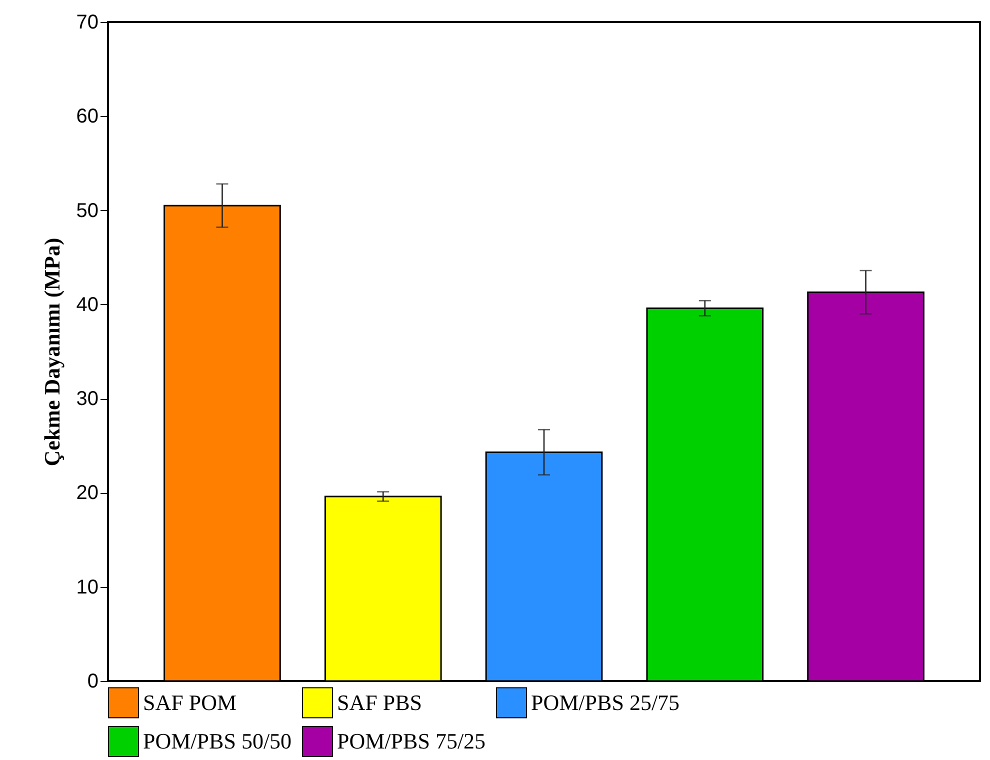  What do you see at coordinates (87, 23) in the screenshot?
I see `y-tick-label: 70` at bounding box center [87, 23].